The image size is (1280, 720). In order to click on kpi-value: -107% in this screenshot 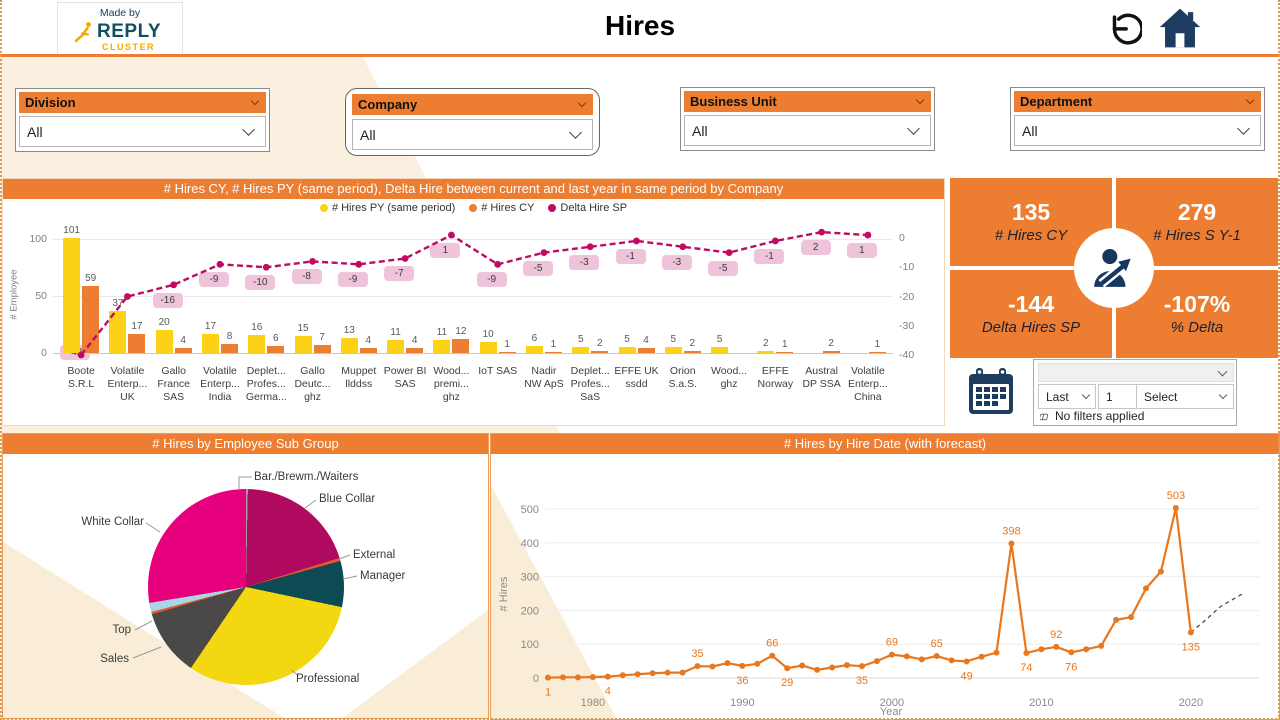, I will do `click(1197, 304)`.